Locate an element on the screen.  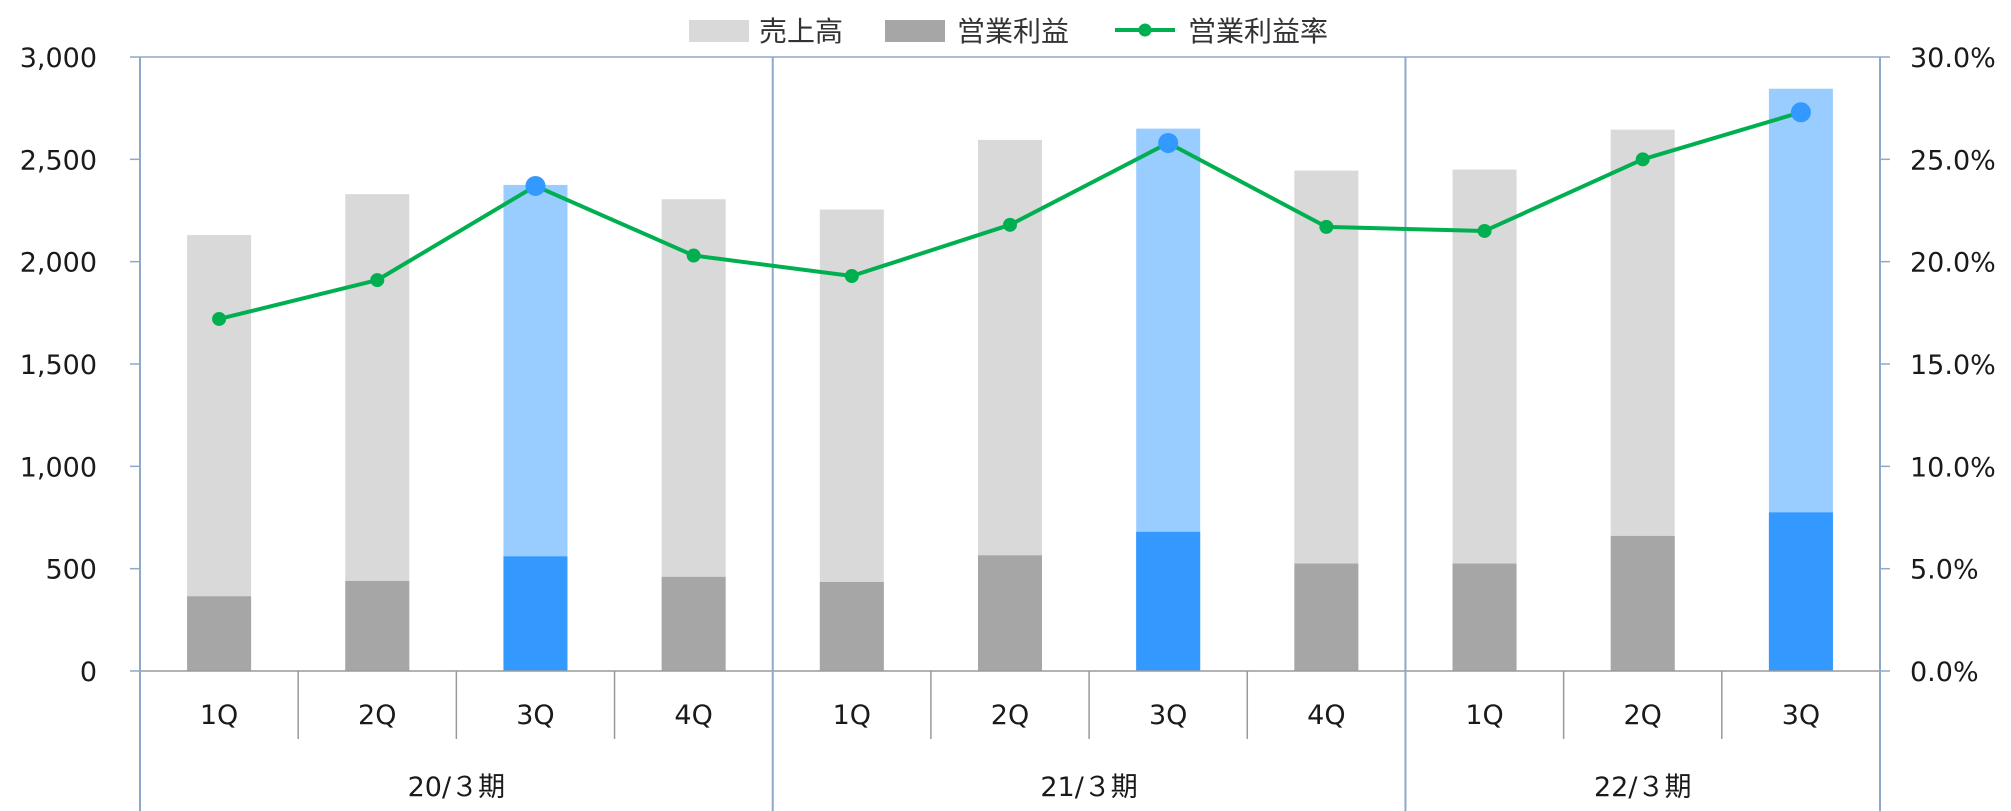
legend: 売上高 営業利益 営業利益率 is located at coordinates (1008, 31).